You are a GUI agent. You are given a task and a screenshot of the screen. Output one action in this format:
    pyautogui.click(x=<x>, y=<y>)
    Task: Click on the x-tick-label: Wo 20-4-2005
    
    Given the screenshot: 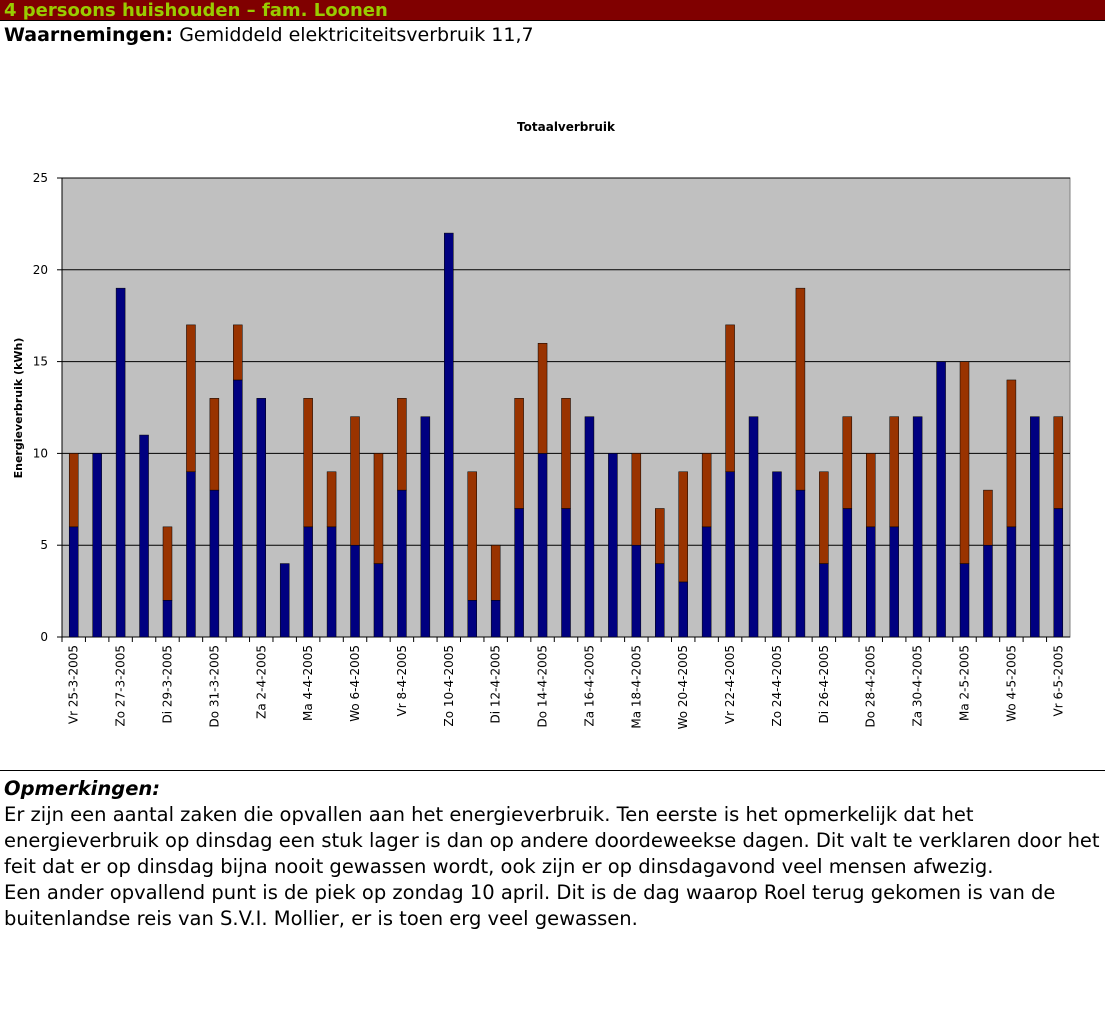 What is the action you would take?
    pyautogui.click(x=683, y=687)
    